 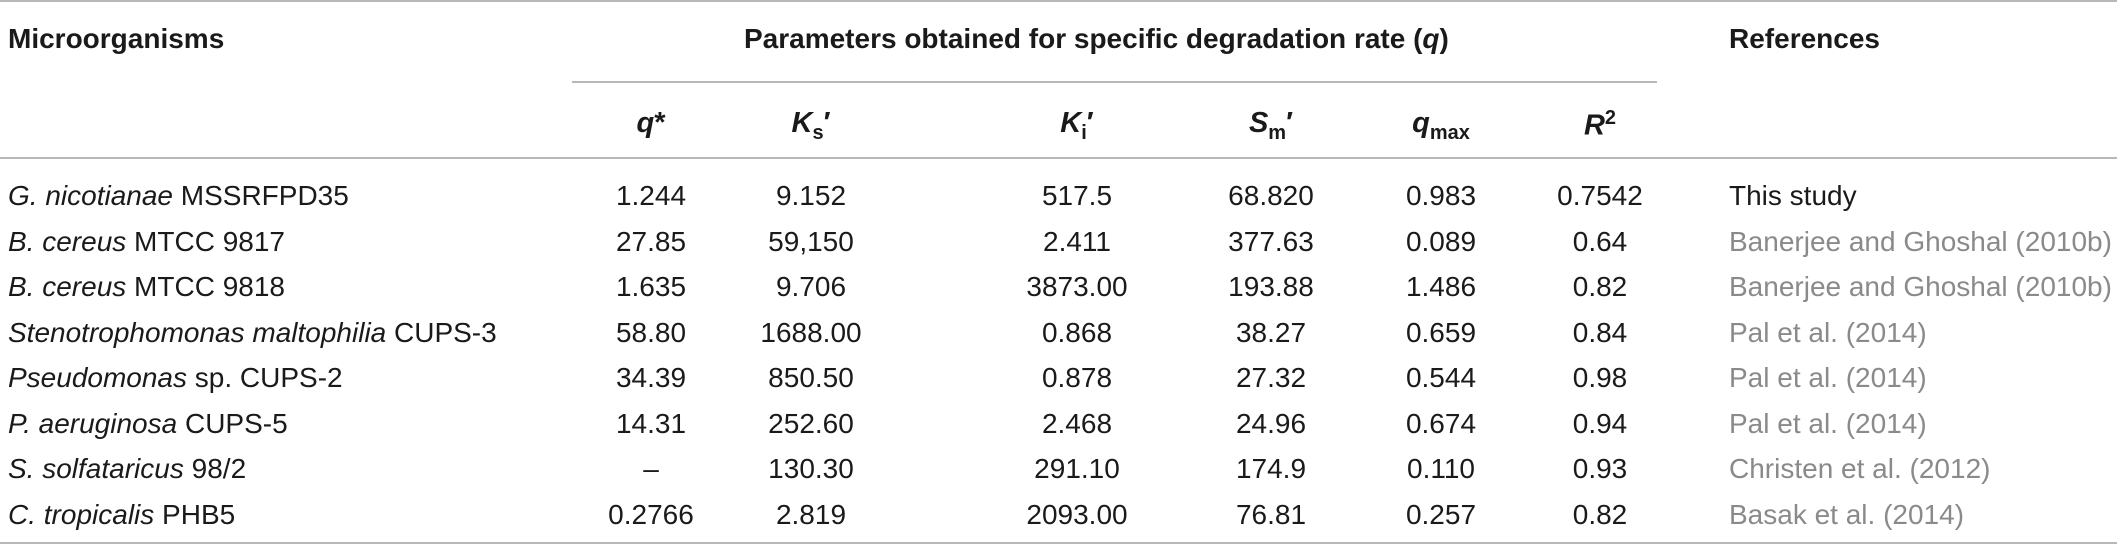 What do you see at coordinates (1277, 132) in the screenshot?
I see `param-subscript: m` at bounding box center [1277, 132].